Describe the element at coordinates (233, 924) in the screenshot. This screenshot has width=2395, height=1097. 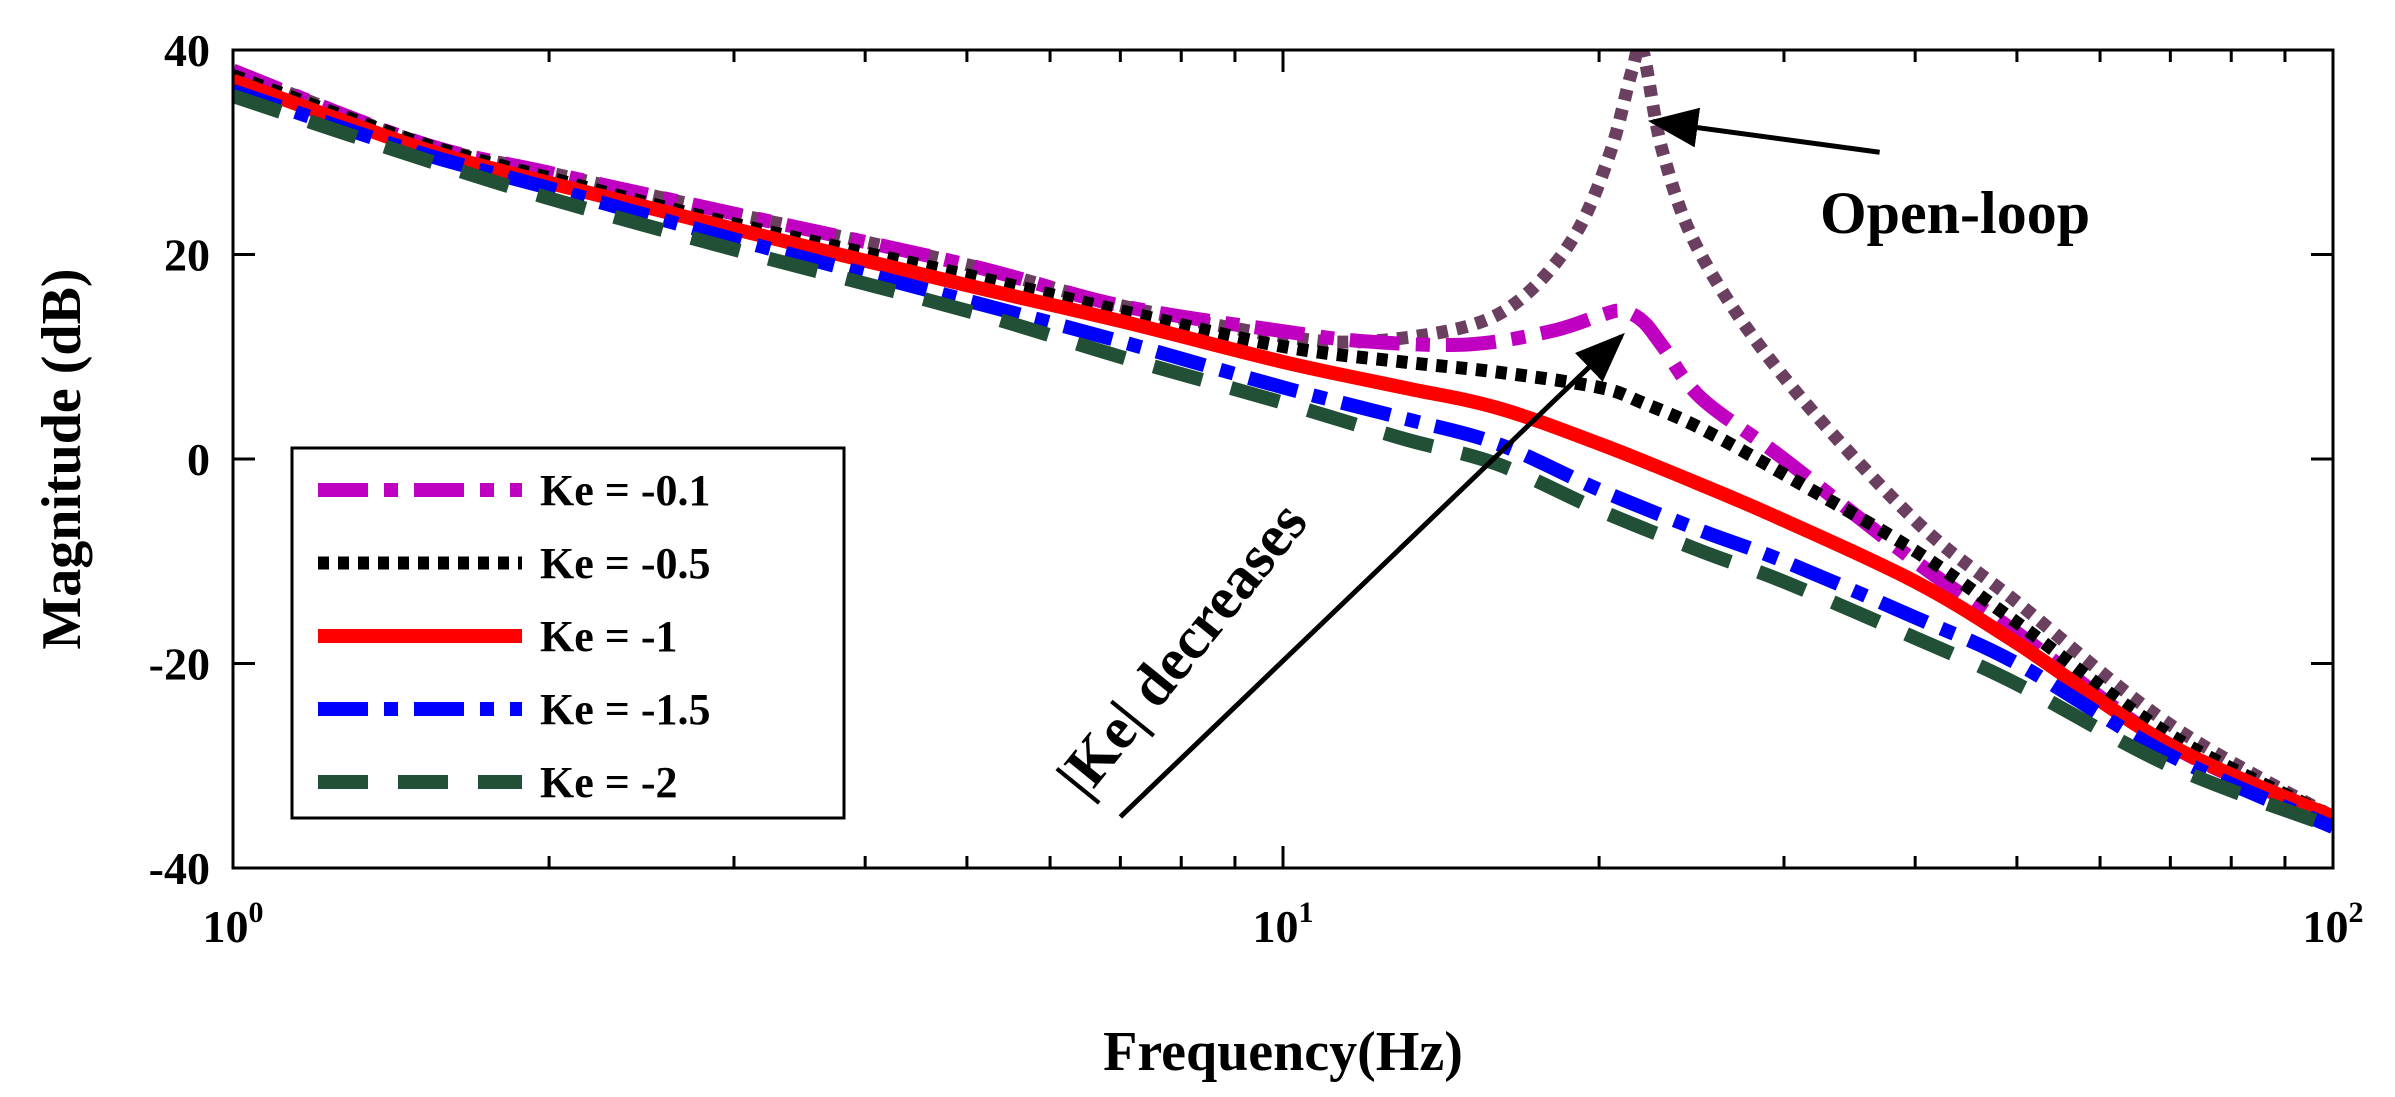
I see `x-tick-label: 10⁰` at that location.